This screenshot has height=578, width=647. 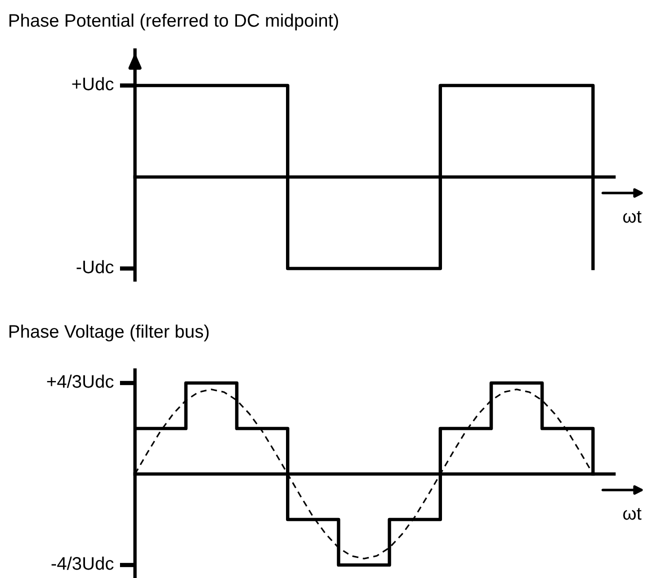 I want to click on text: -4/3Udc, so click(x=83, y=563).